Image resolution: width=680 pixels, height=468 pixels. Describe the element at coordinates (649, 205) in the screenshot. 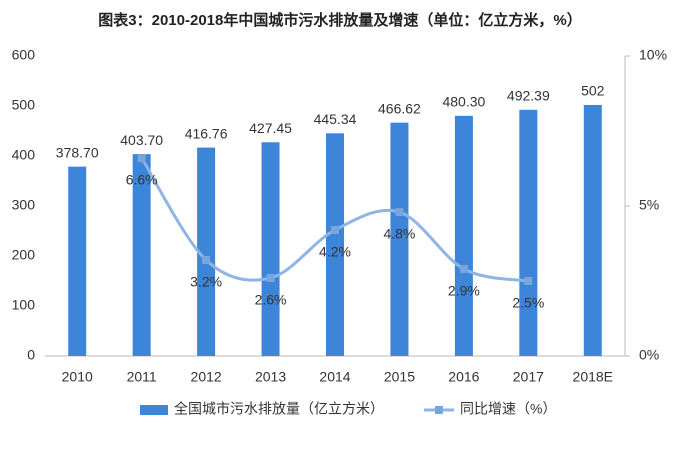

I see `y2-tick-label: 5%` at that location.